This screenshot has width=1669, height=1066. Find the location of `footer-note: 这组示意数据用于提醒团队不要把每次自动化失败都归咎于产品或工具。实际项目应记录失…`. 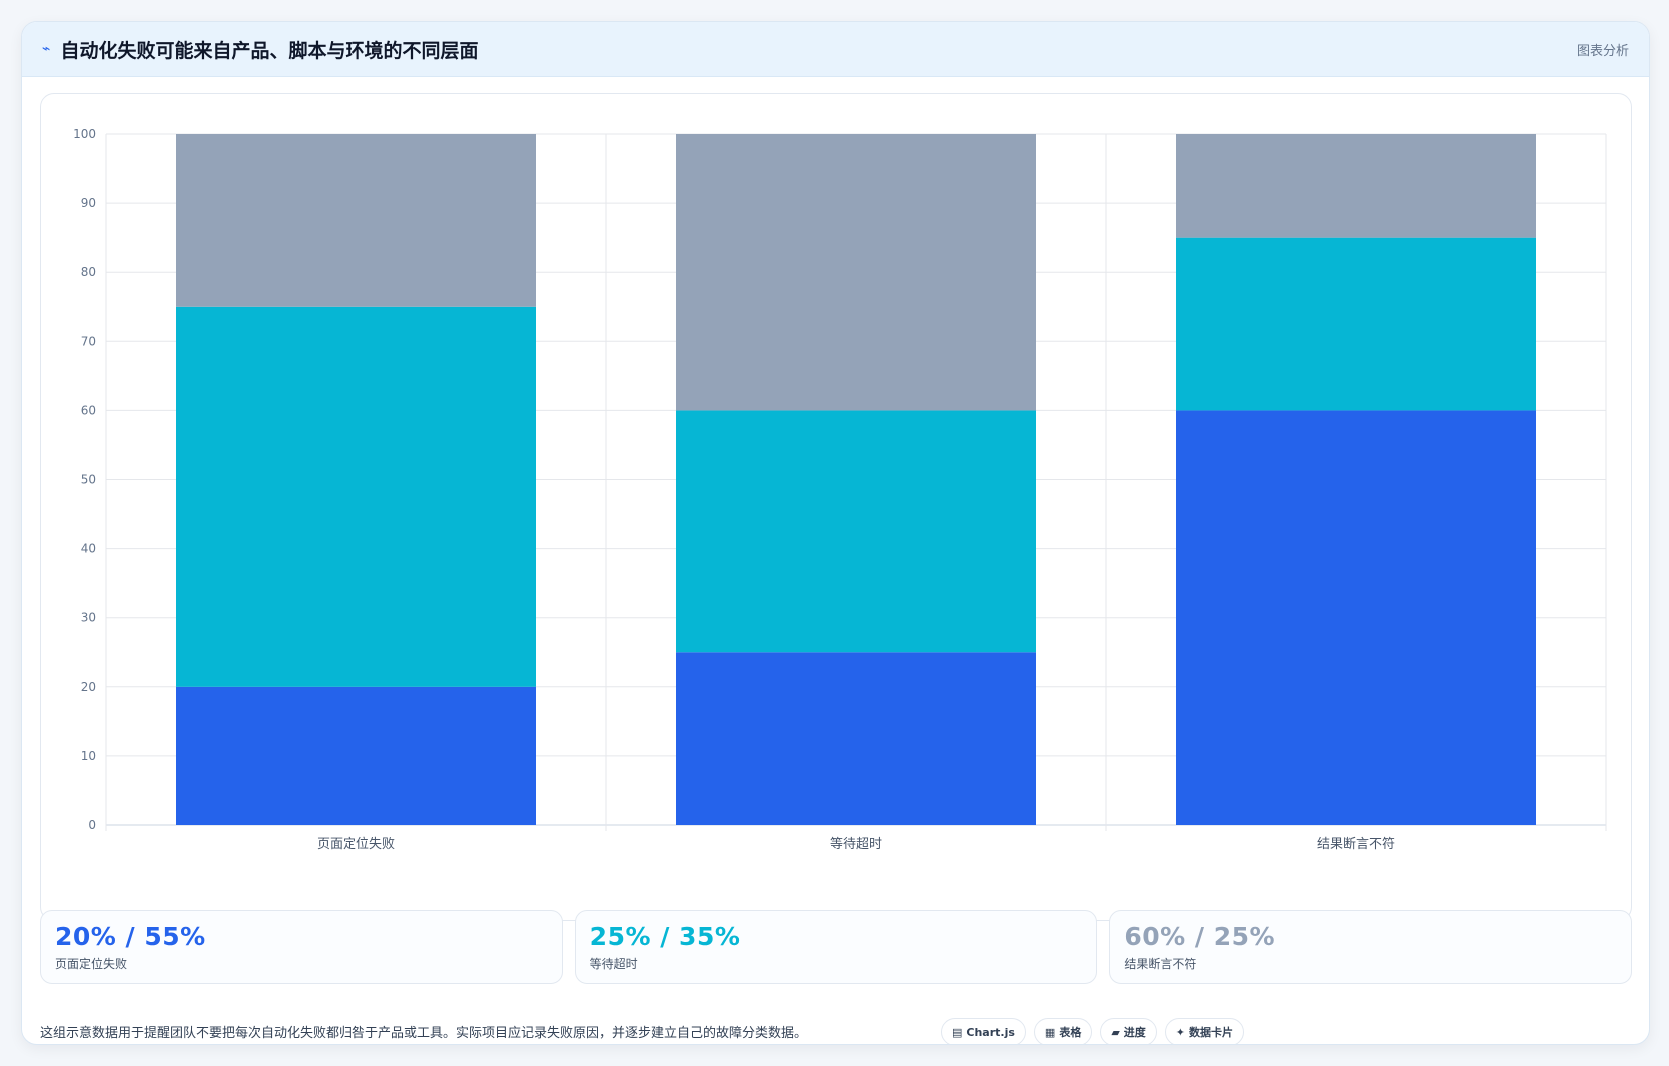

footer-note: 这组示意数据用于提醒团队不要把每次自动化失败都归咎于产品或工具。实际项目应记录失… is located at coordinates (424, 1033).